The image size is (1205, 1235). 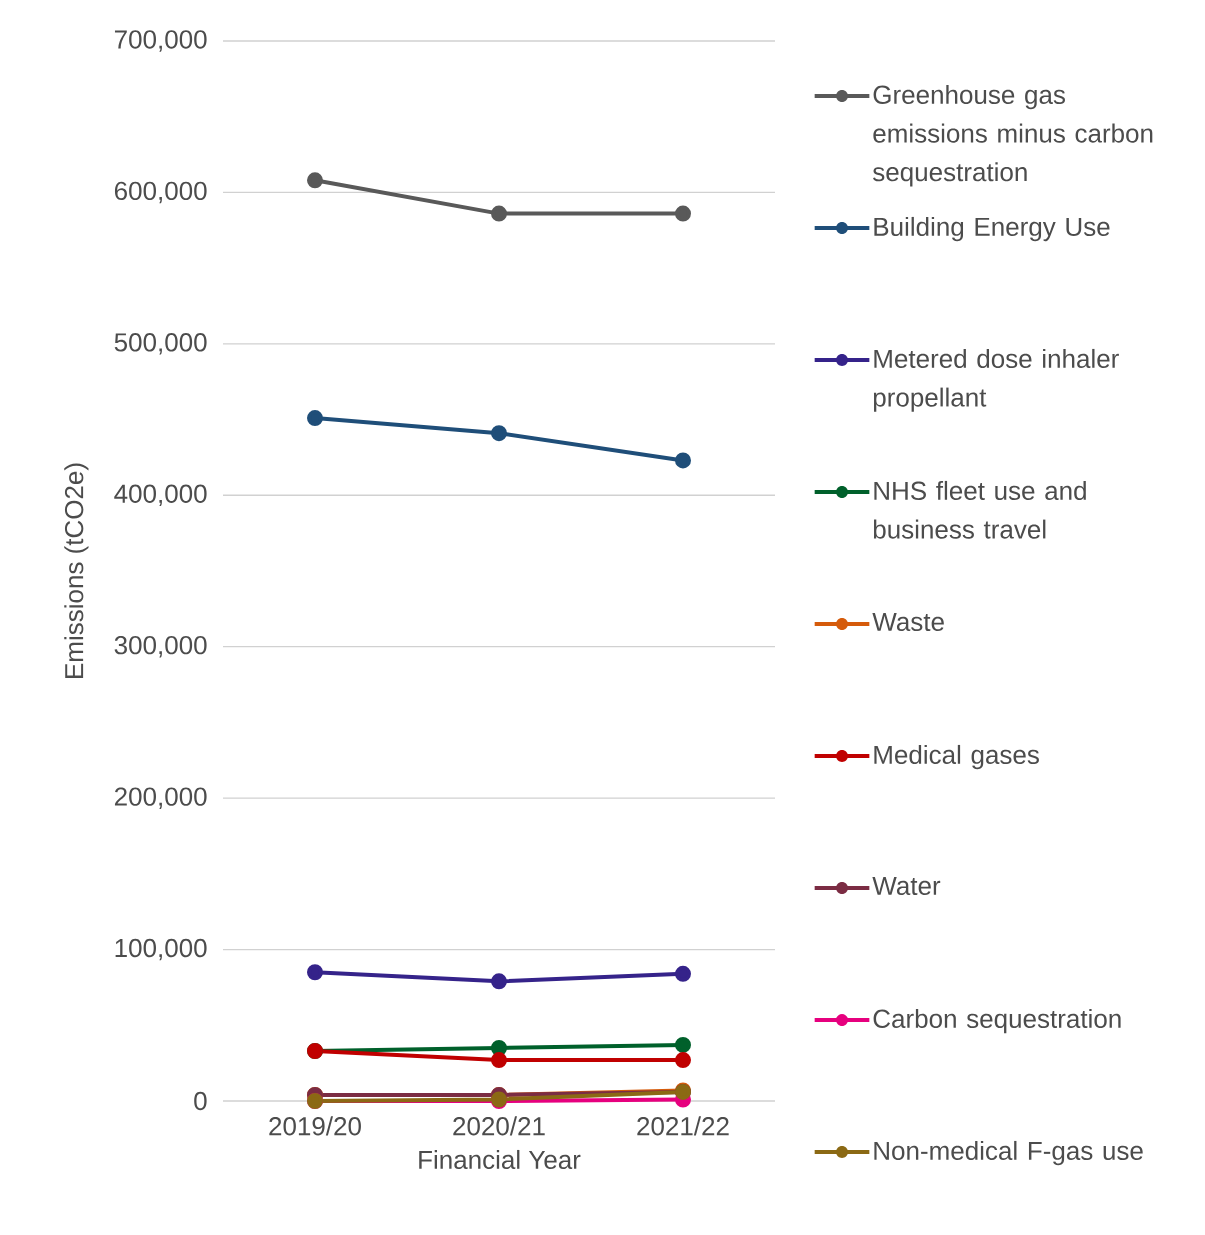 I want to click on x-tick-label: 2019/20, so click(x=315, y=1126).